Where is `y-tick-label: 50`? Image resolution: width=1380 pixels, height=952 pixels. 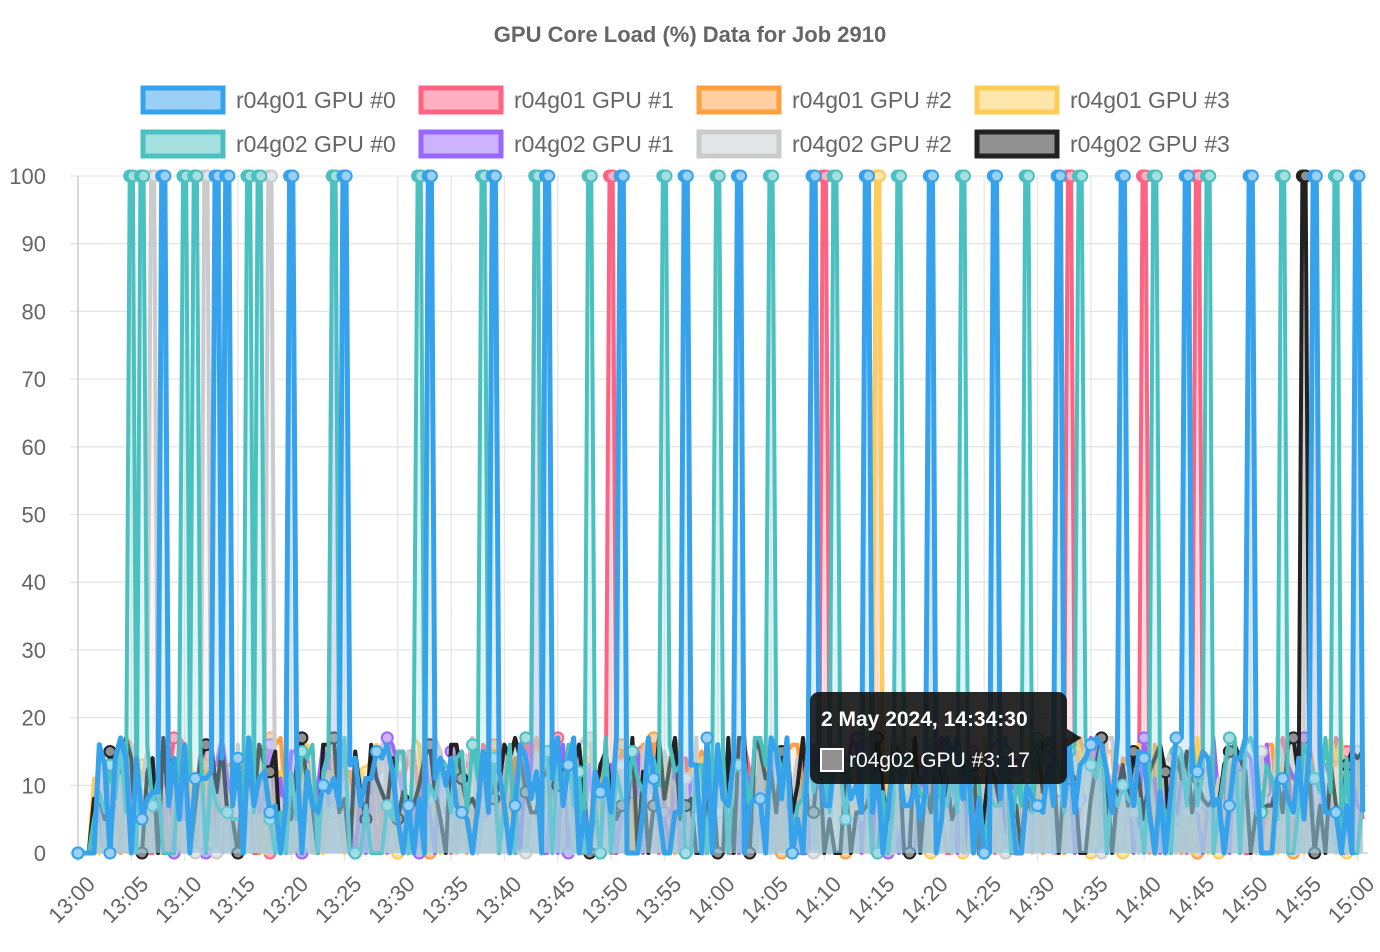 y-tick-label: 50 is located at coordinates (34, 515).